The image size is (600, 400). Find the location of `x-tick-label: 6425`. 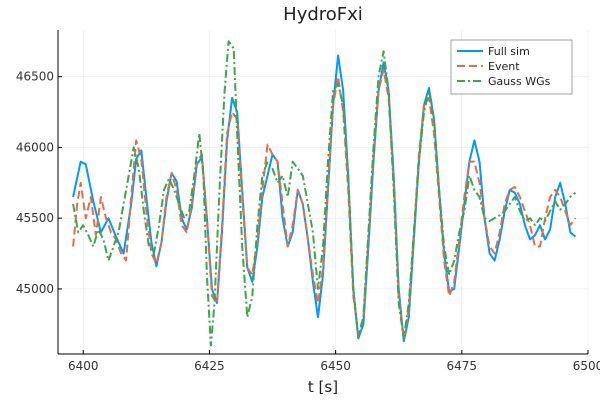

x-tick-label: 6425 is located at coordinates (209, 366).